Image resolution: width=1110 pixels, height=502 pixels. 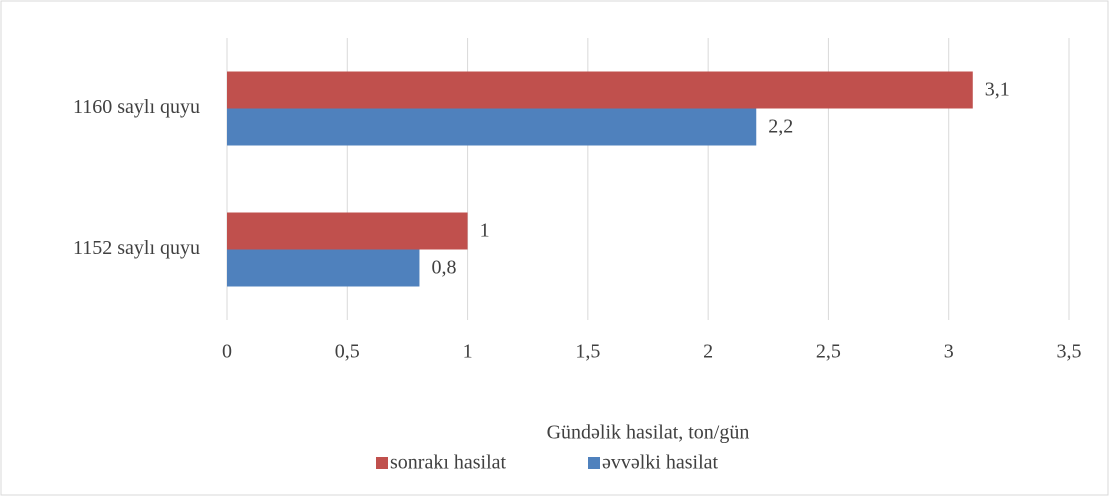 What do you see at coordinates (1069, 352) in the screenshot?
I see `x-tick-label: 3,5` at bounding box center [1069, 352].